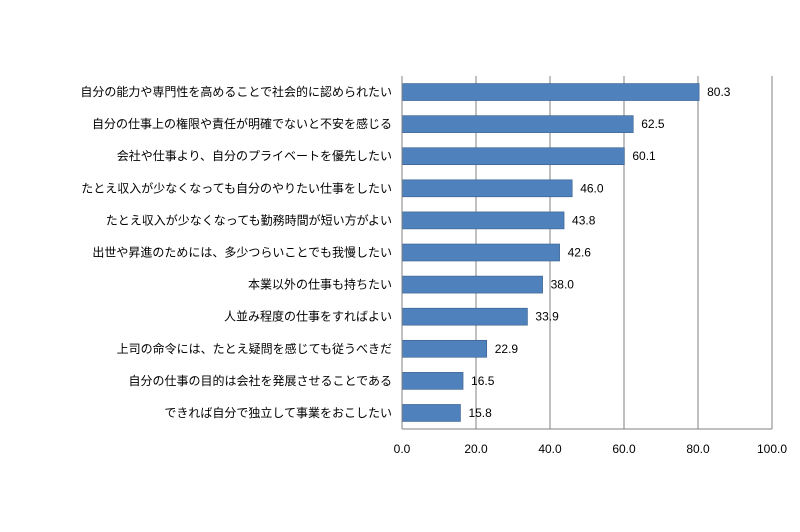  I want to click on bar-value-label: 33.9, so click(547, 317).